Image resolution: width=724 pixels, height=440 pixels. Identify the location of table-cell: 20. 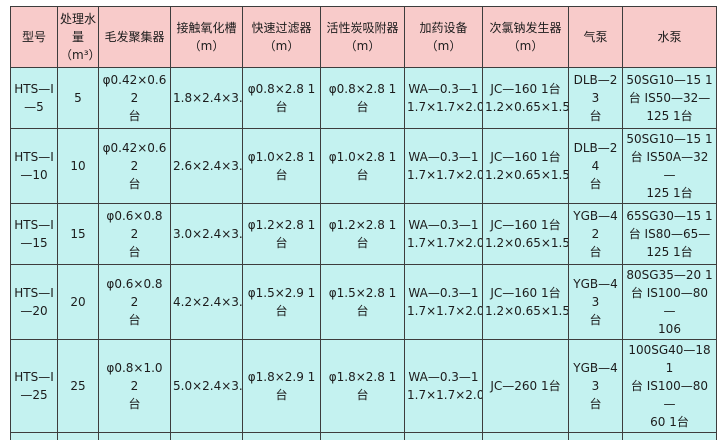
(78, 302).